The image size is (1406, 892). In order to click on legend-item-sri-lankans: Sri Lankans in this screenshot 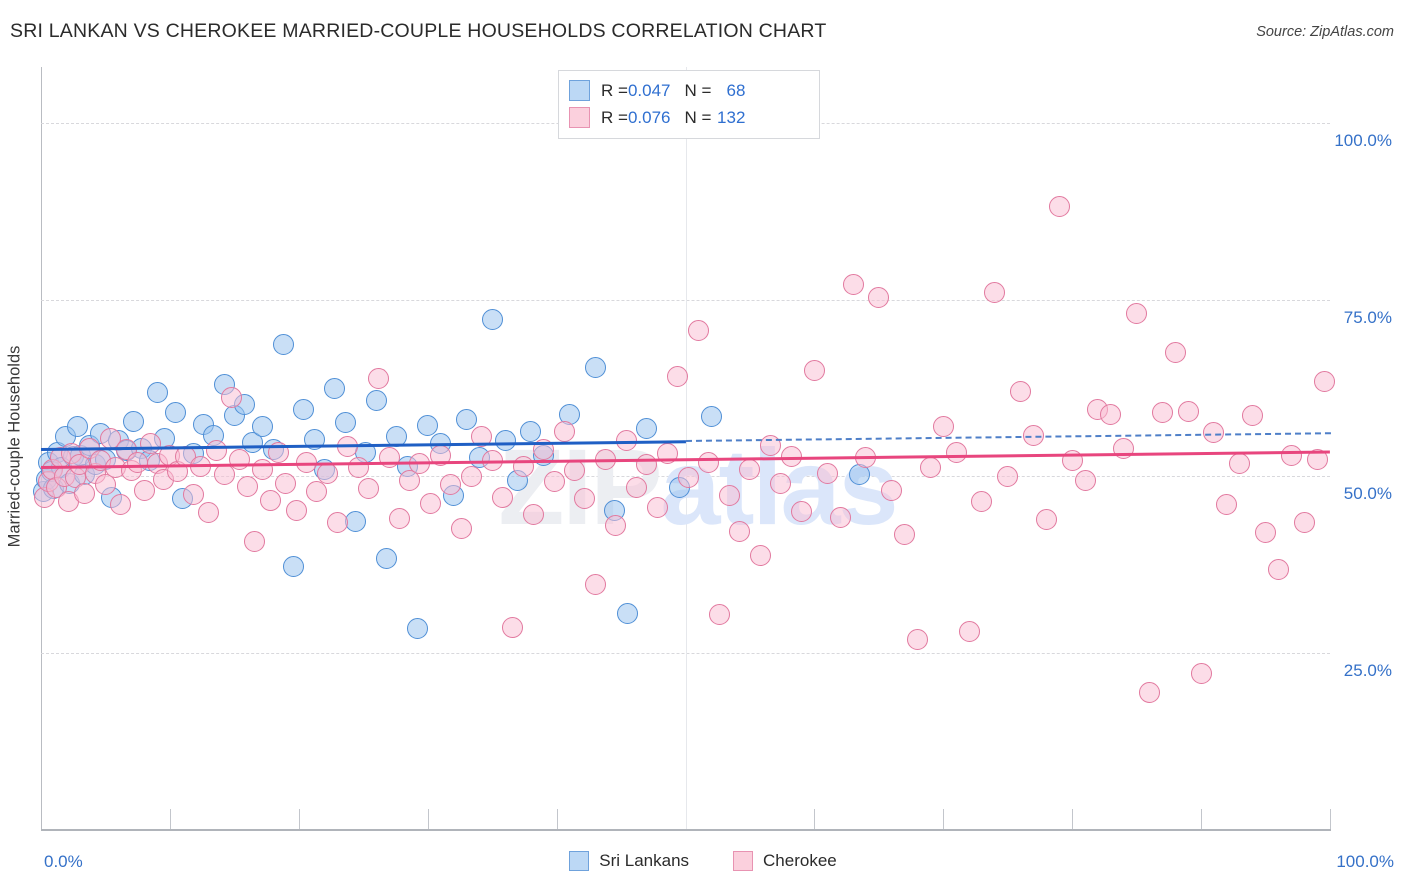, I will do `click(629, 861)`.